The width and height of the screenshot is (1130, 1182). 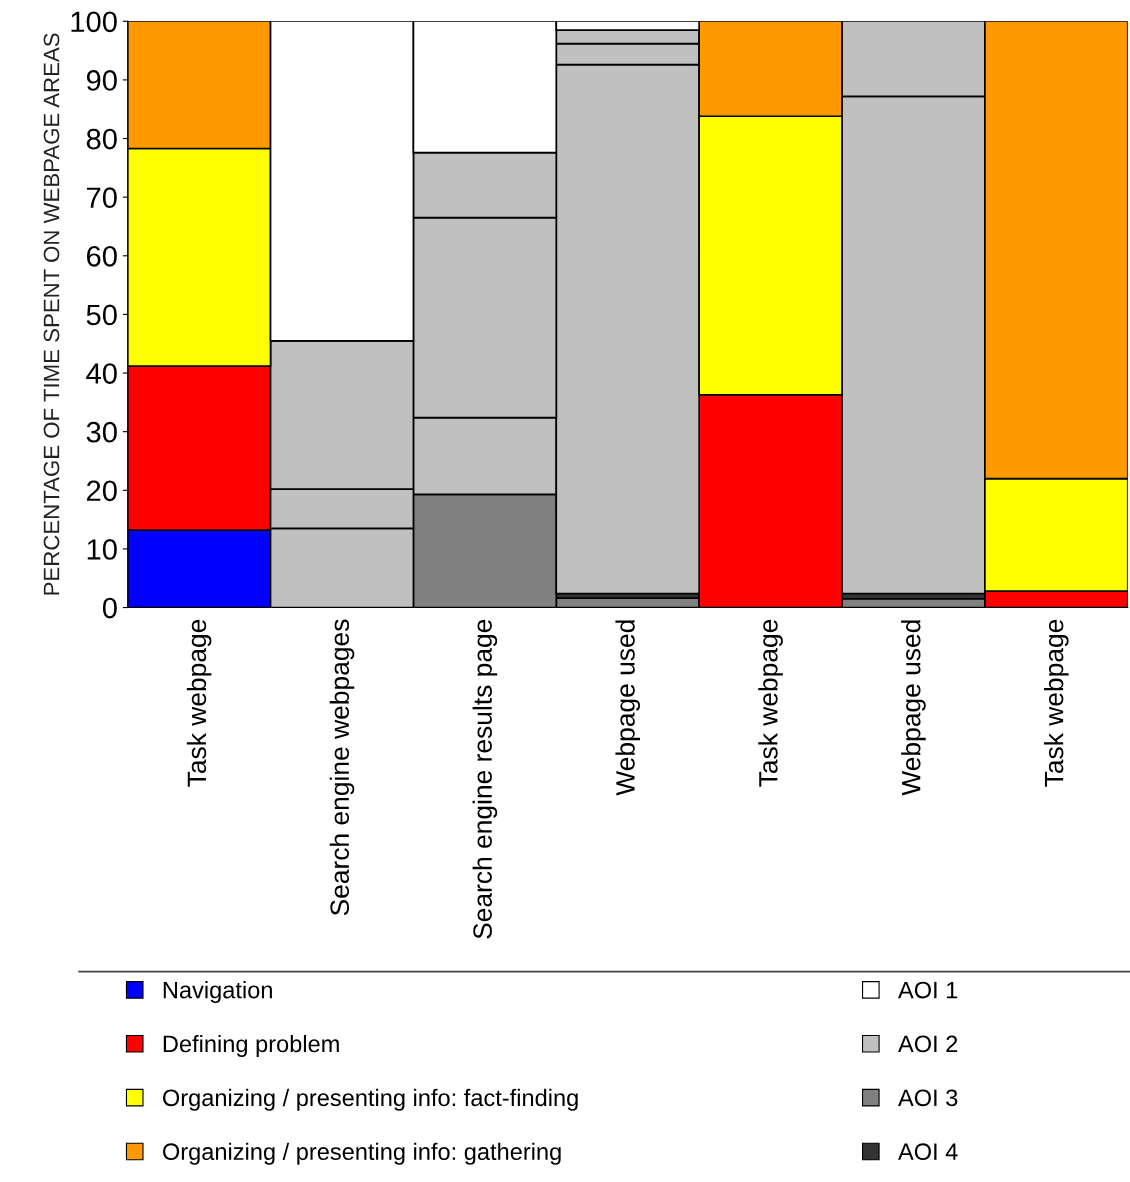 I want to click on y-tick-label: 40, so click(x=101, y=373).